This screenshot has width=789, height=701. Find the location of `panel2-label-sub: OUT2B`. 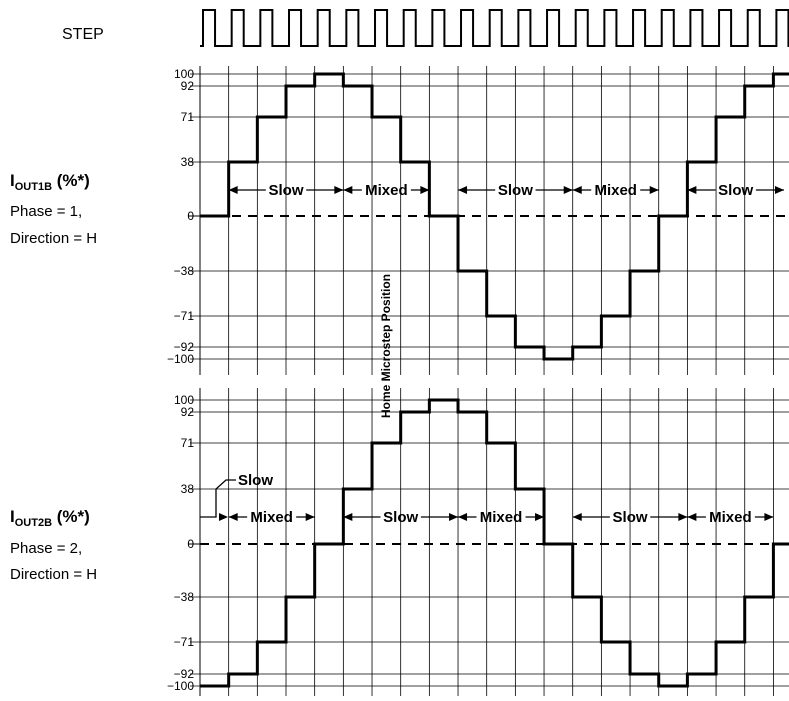

panel2-label-sub: OUT2B is located at coordinates (33, 523).